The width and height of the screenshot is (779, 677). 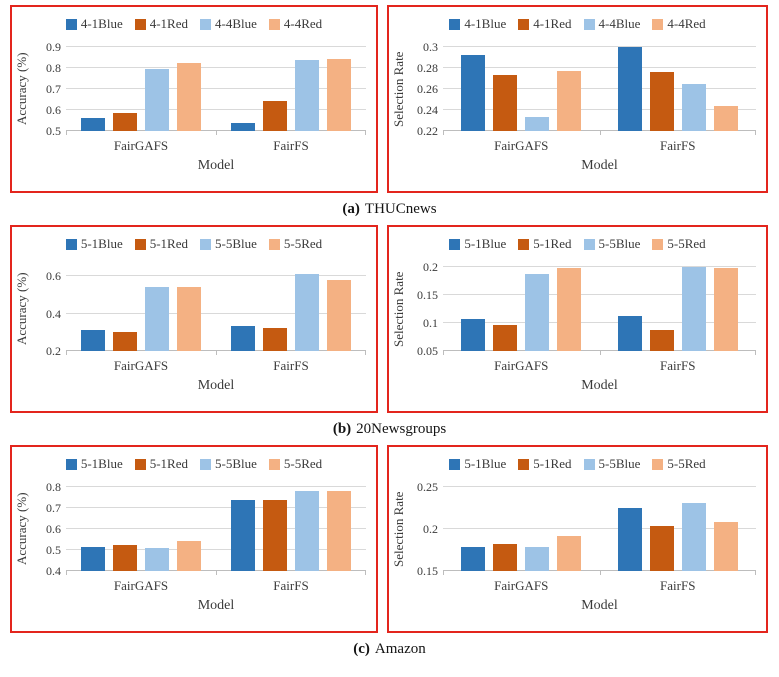 I want to click on plot-column: FairGAFS FairFS Model, so click(x=216, y=330).